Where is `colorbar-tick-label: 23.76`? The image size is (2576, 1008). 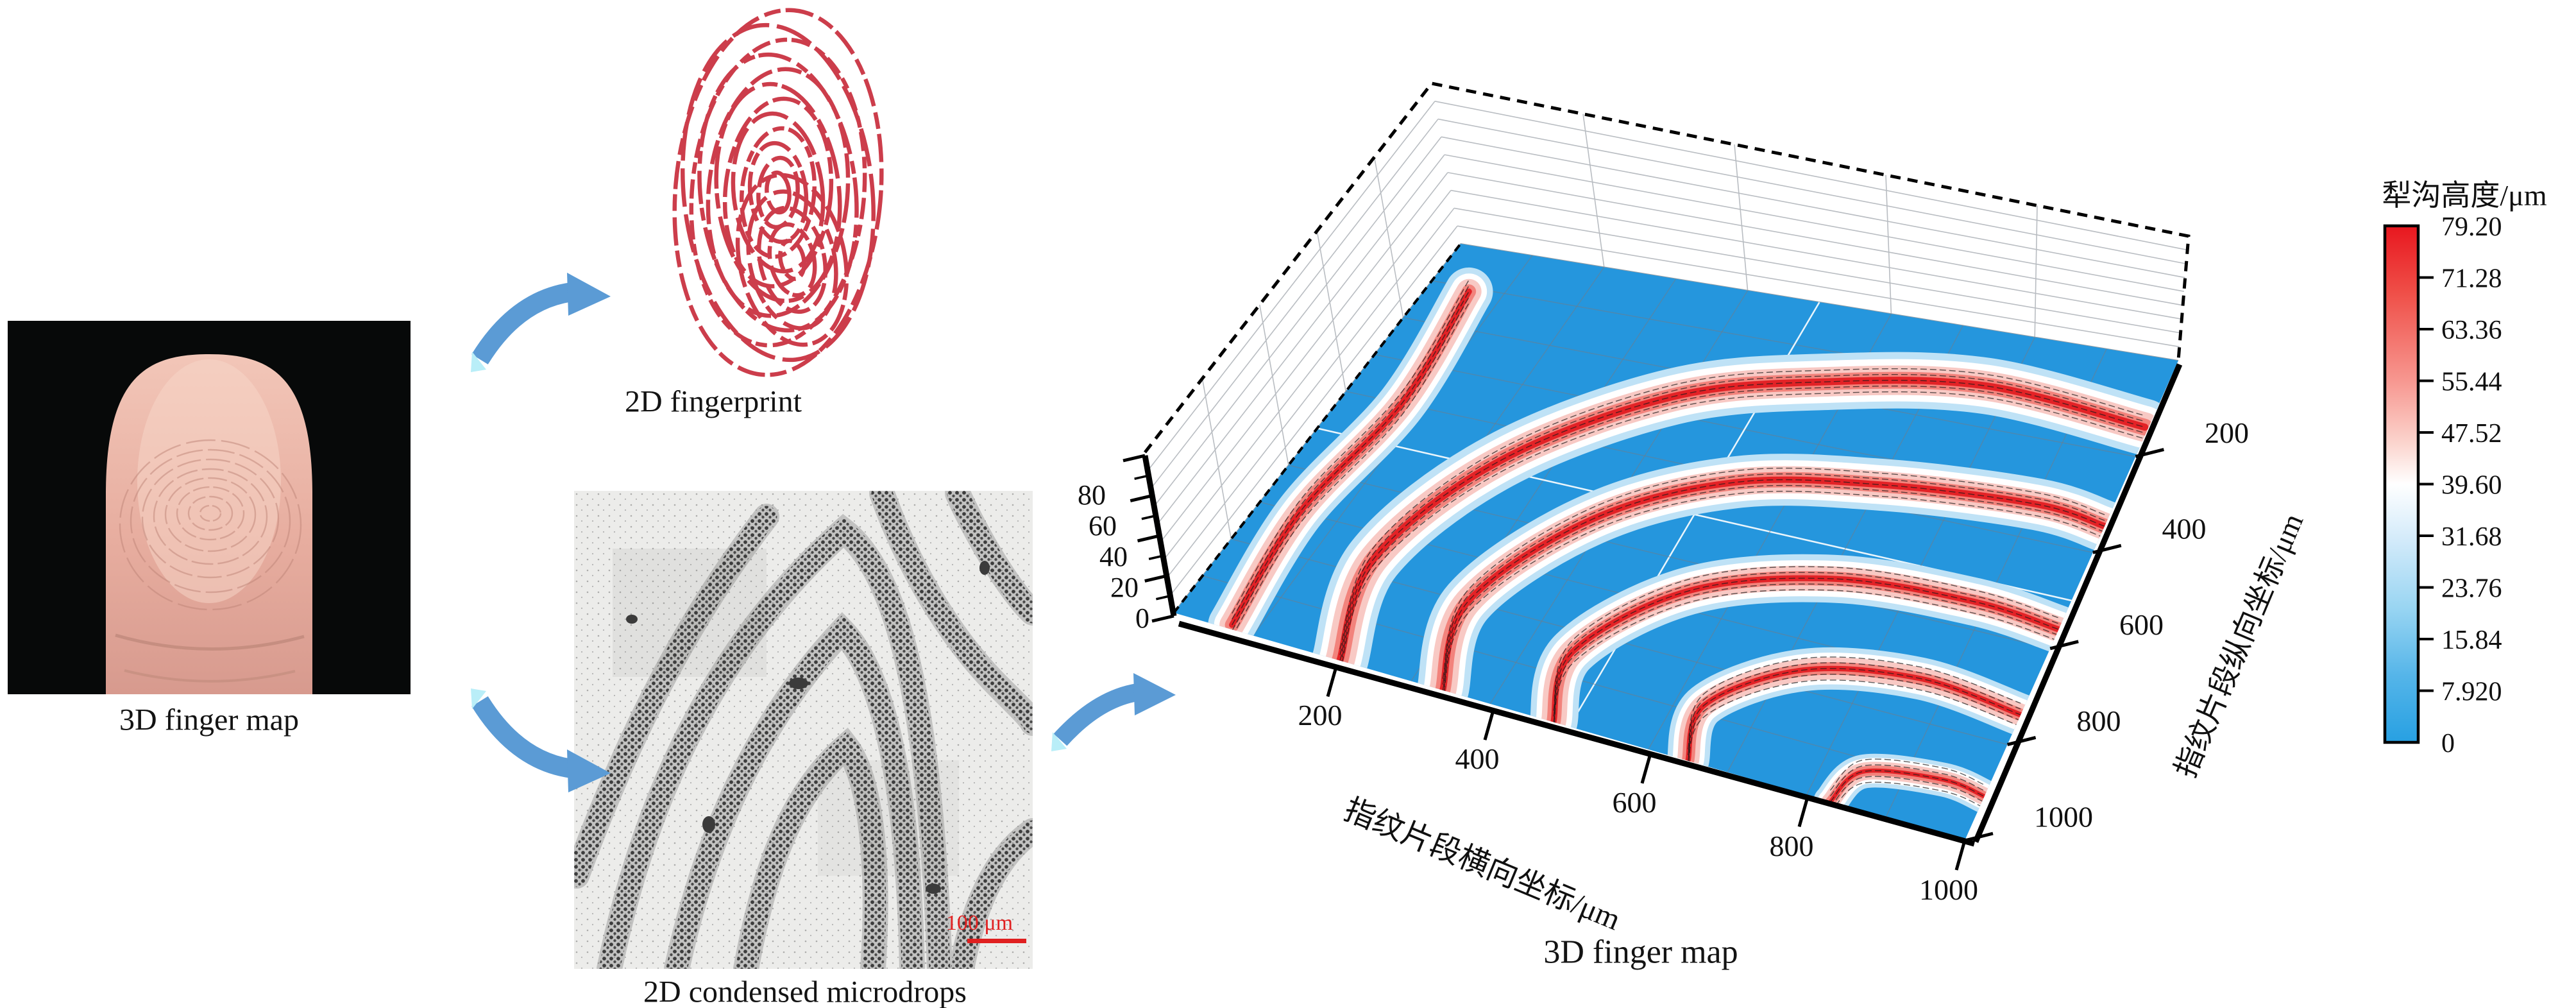 colorbar-tick-label: 23.76 is located at coordinates (2471, 589).